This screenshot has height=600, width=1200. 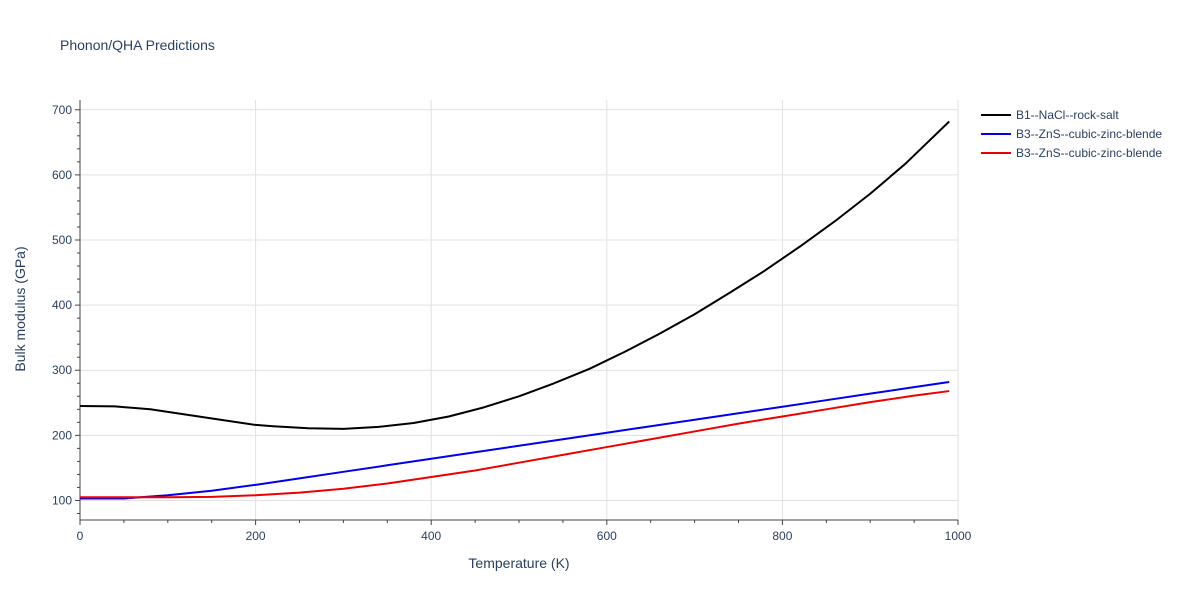 I want to click on x-tick-label: 1000, so click(x=958, y=536).